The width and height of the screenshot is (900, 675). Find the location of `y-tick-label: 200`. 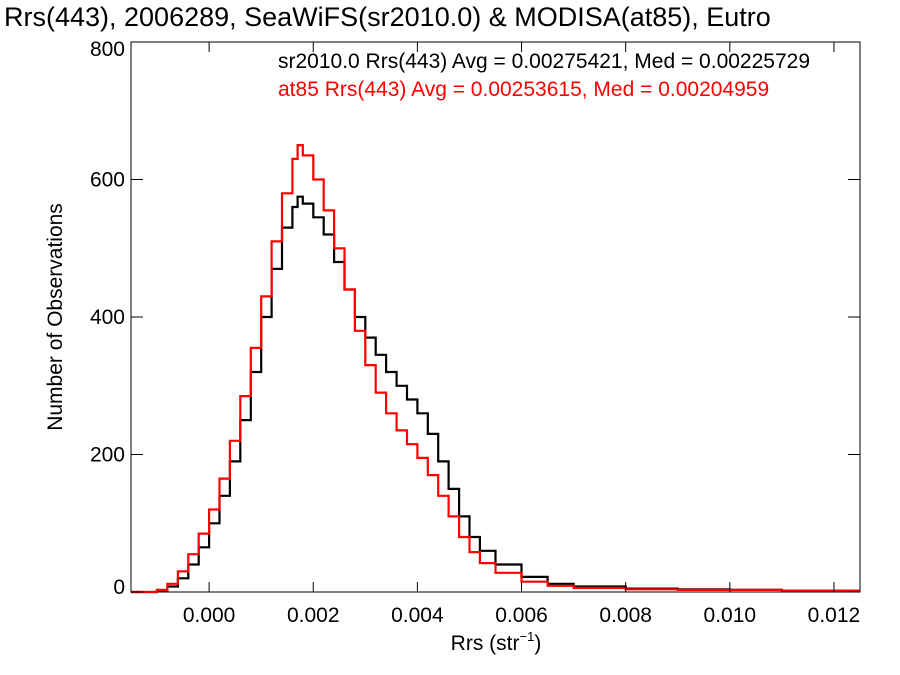

y-tick-label: 200 is located at coordinates (107, 455).